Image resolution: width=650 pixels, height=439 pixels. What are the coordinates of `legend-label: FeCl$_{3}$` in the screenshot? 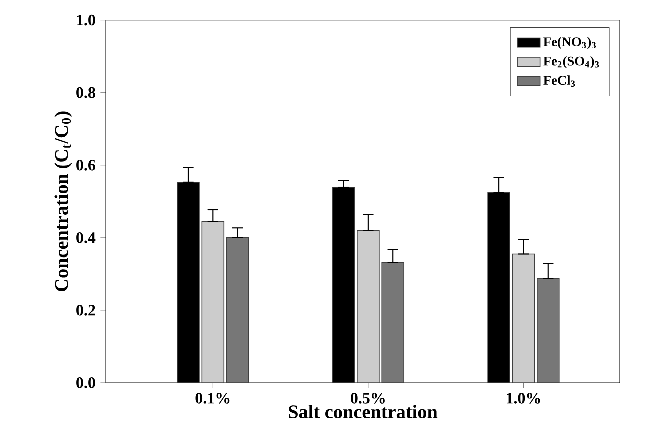 It's located at (560, 82).